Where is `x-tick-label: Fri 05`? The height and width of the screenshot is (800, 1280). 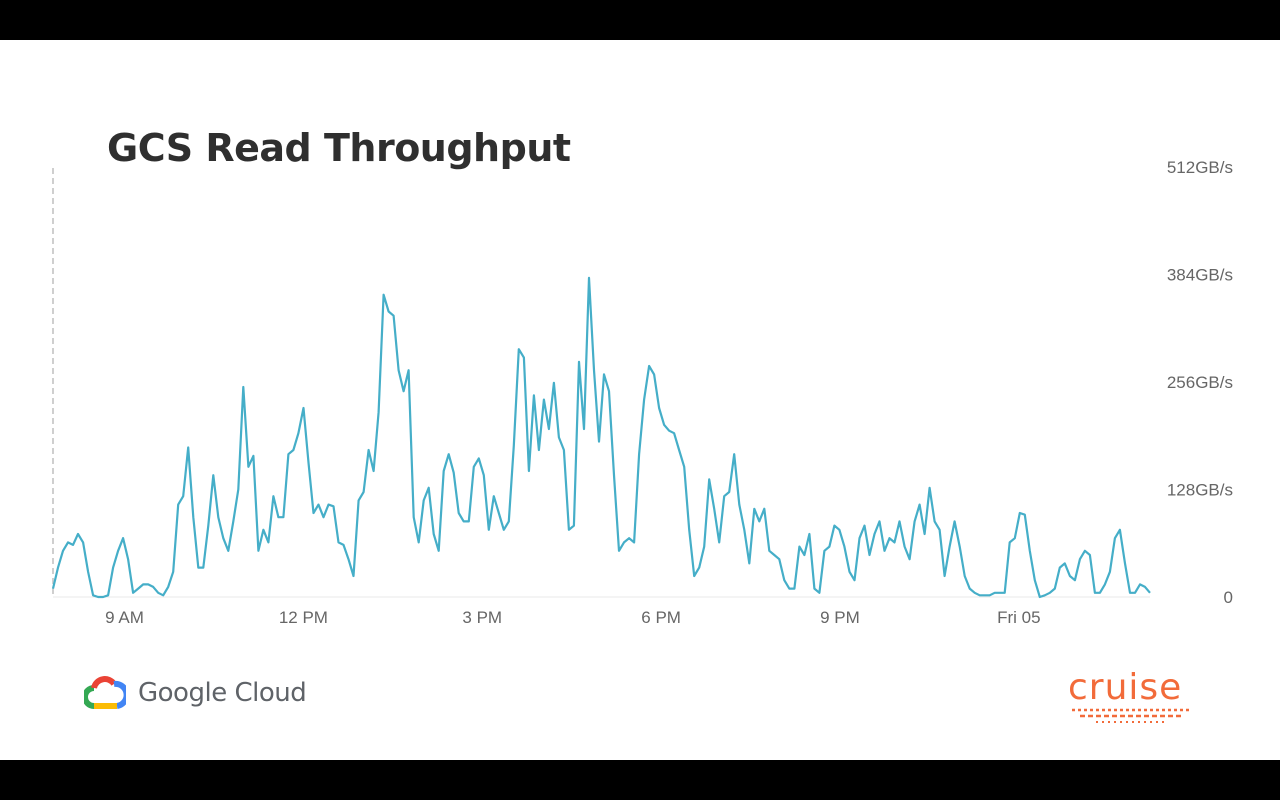 x-tick-label: Fri 05 is located at coordinates (1018, 617).